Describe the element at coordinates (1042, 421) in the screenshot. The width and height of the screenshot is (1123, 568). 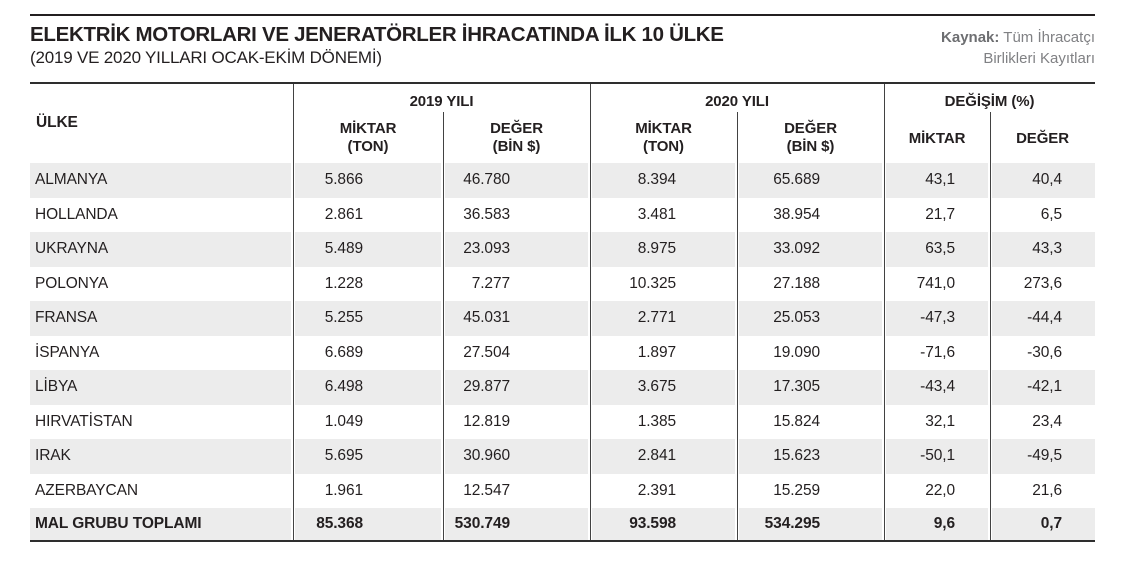
I see `value-cell: 23,4` at that location.